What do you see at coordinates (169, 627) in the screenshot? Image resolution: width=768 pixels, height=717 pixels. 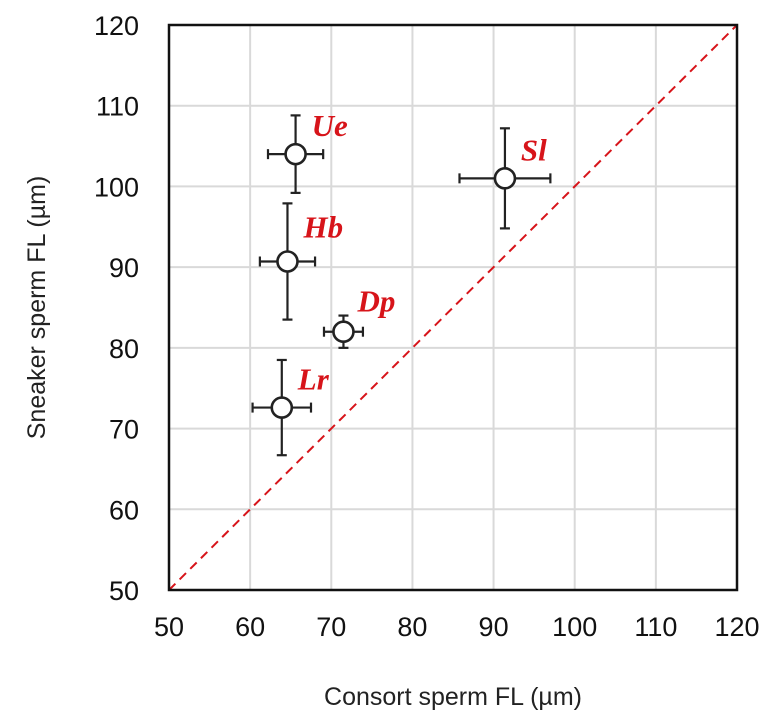 I see `x-tick-label-50: 50` at bounding box center [169, 627].